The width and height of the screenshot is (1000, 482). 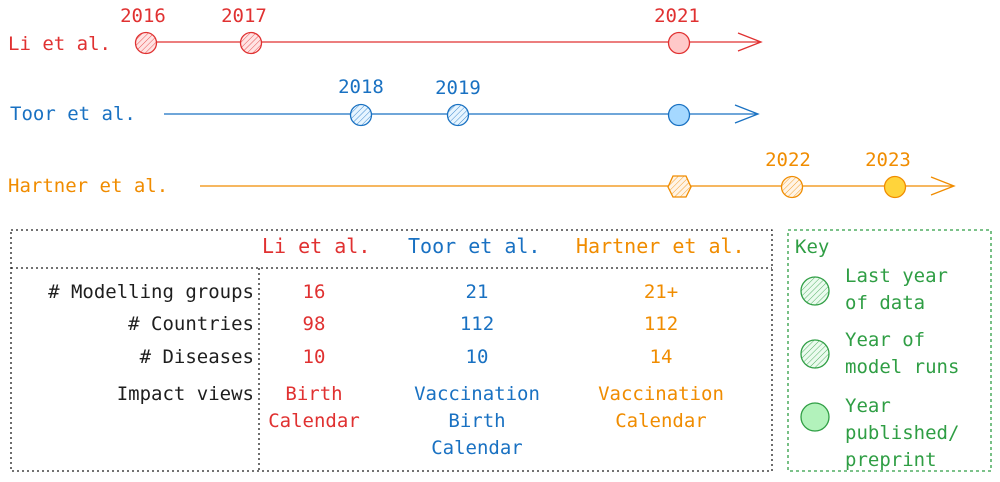 I want to click on key-swatches, so click(x=815, y=354).